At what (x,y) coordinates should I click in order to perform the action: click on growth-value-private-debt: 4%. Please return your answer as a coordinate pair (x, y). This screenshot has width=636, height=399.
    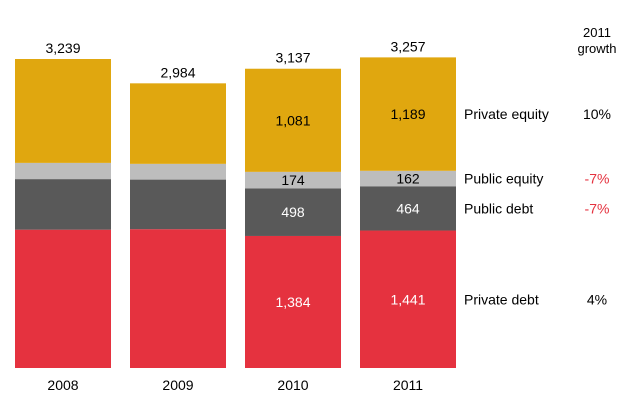
    Looking at the image, I should click on (597, 299).